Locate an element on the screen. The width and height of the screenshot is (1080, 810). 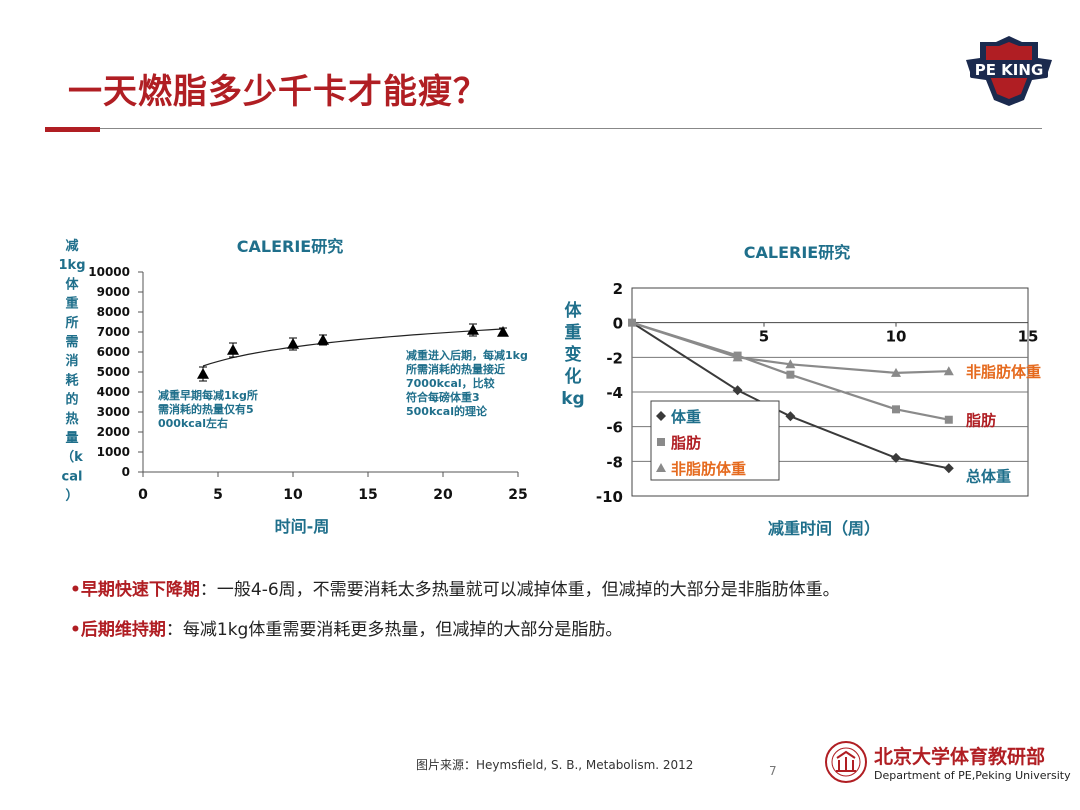
y-axis-label-char: 耗 is located at coordinates (71, 380).